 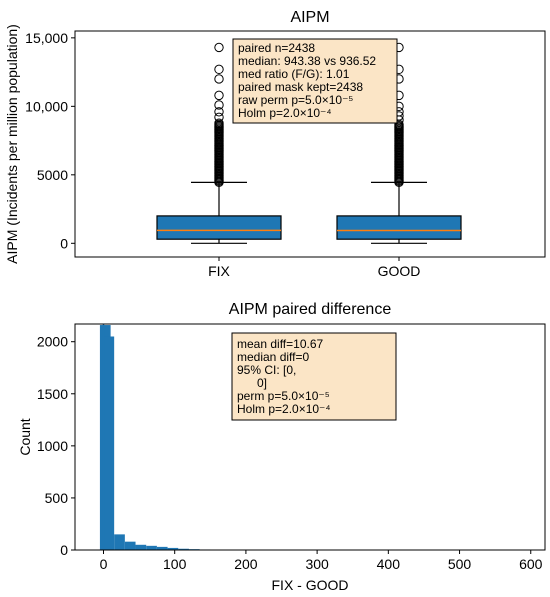 I want to click on boxplot-y-axis-label: AIPM (Incidents per million population), so click(x=12, y=144).